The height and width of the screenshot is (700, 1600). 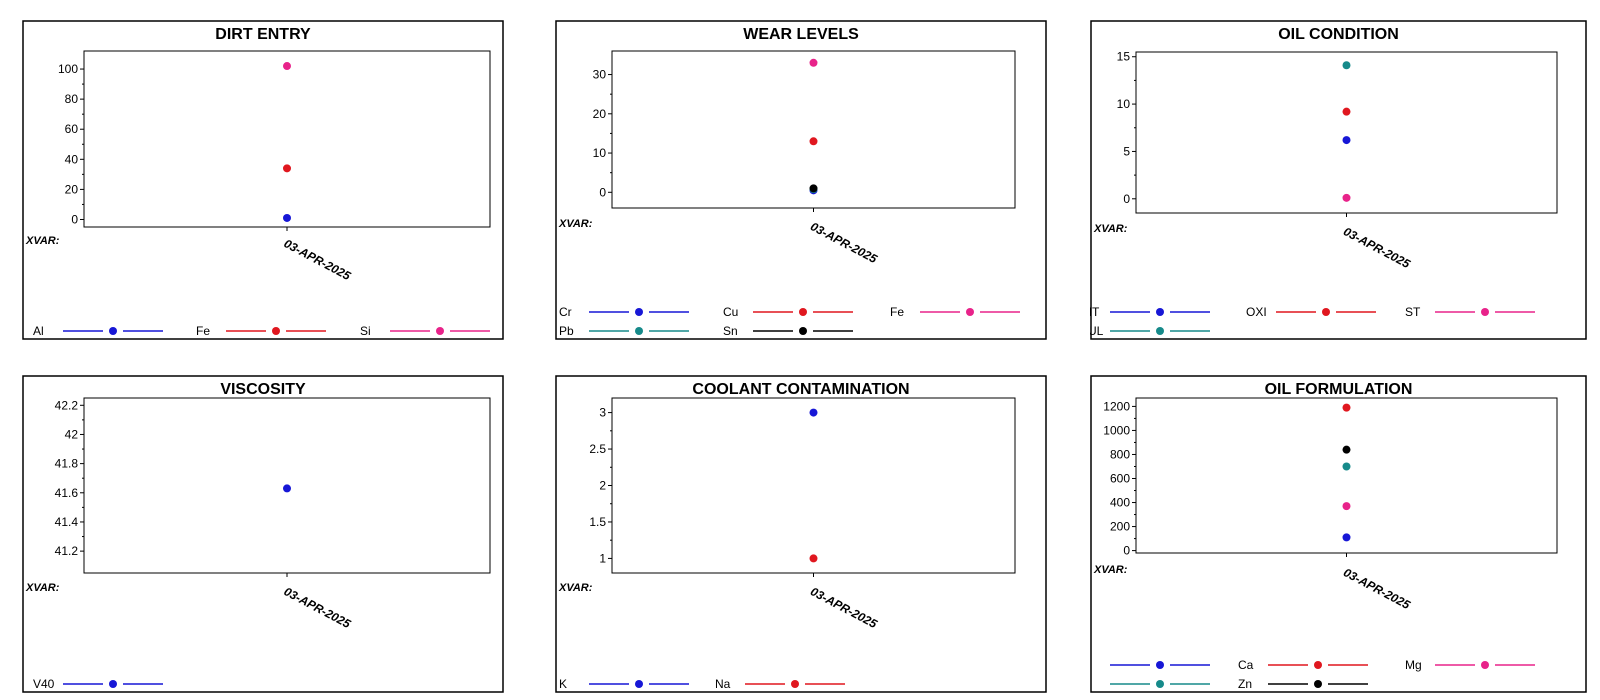 I want to click on data-point-al, so click(x=287, y=217).